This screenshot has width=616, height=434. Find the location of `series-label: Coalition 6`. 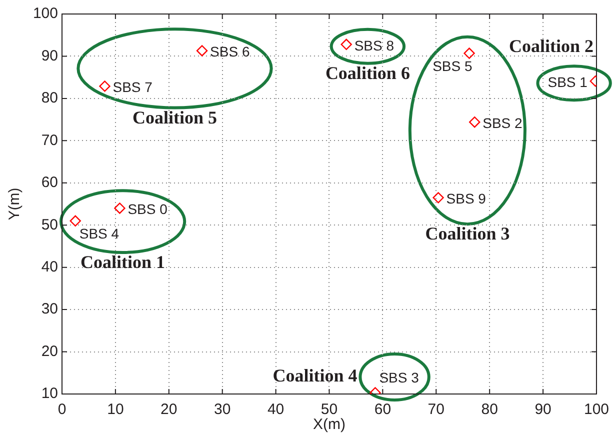

series-label: Coalition 6 is located at coordinates (367, 73).